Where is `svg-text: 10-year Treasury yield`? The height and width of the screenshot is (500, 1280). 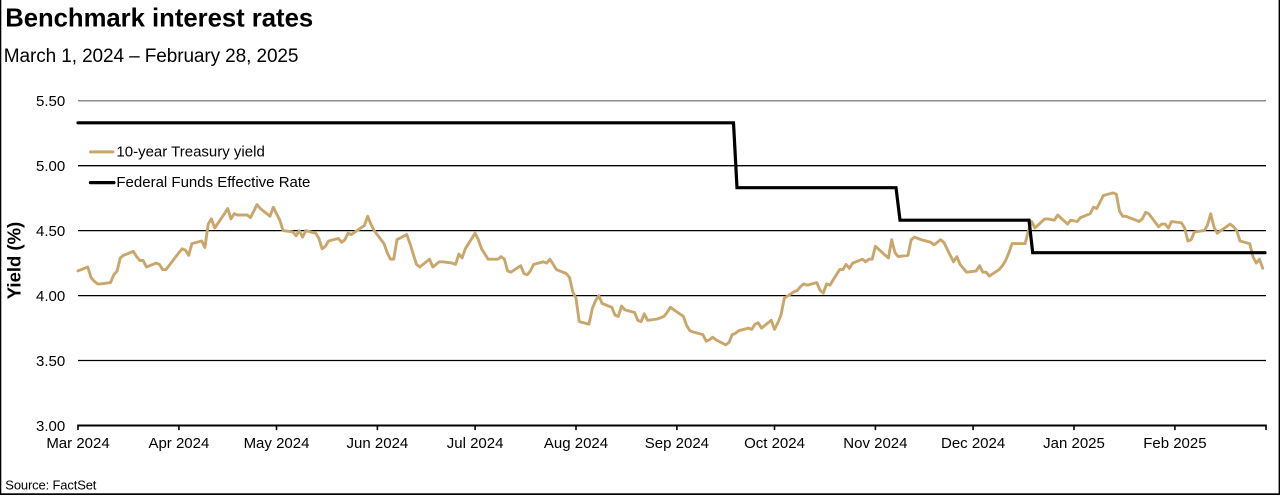
svg-text: 10-year Treasury yield is located at coordinates (190, 151).